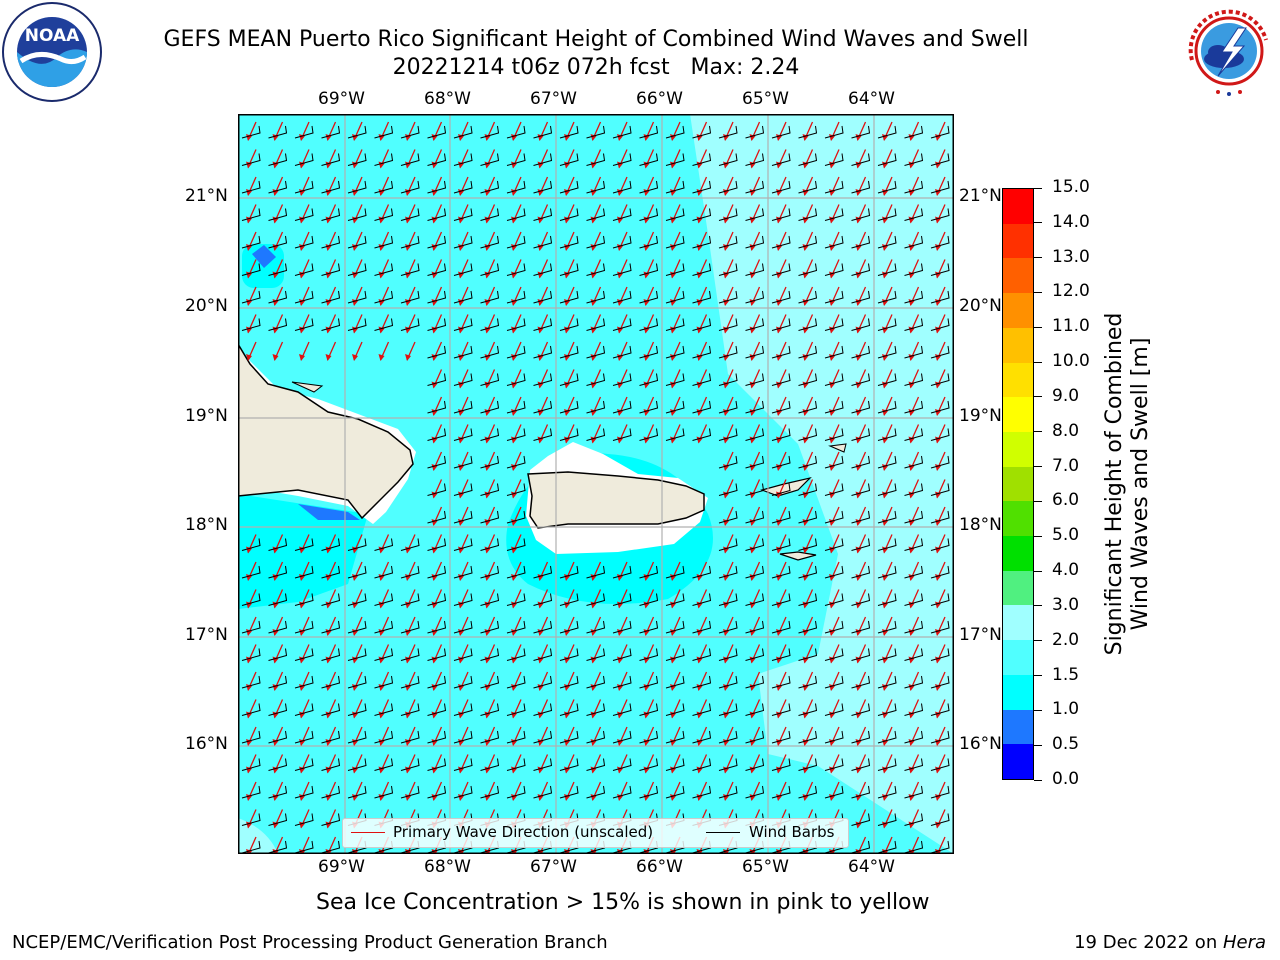 This screenshot has height=960, width=1280. What do you see at coordinates (1018, 727) in the screenshot?
I see `colorbar-segment` at bounding box center [1018, 727].